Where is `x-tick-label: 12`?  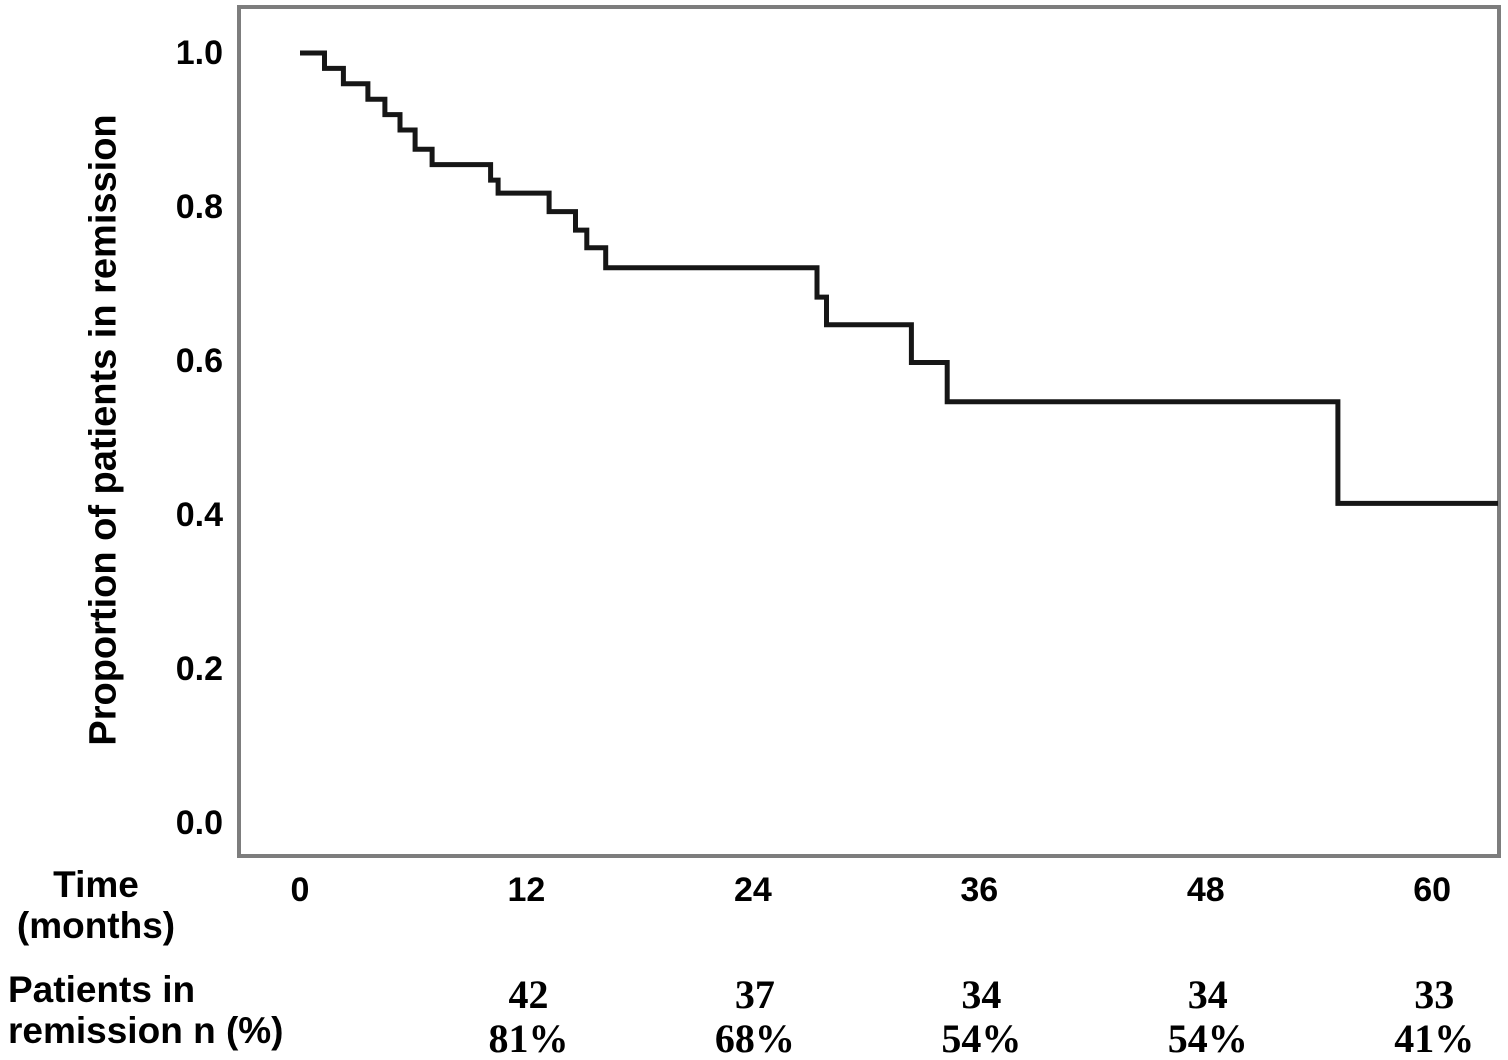
x-tick-label: 12 is located at coordinates (526, 890).